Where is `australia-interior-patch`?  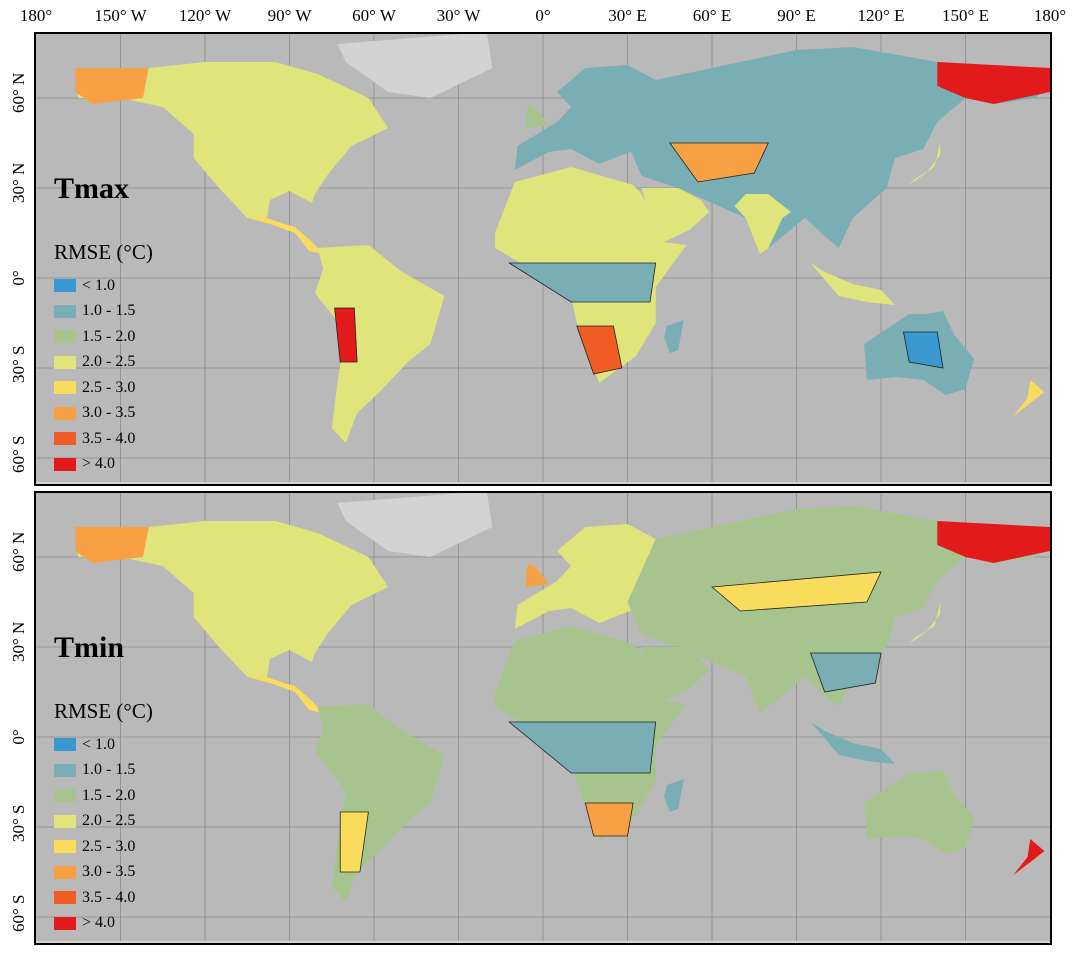
australia-interior-patch is located at coordinates (923, 350).